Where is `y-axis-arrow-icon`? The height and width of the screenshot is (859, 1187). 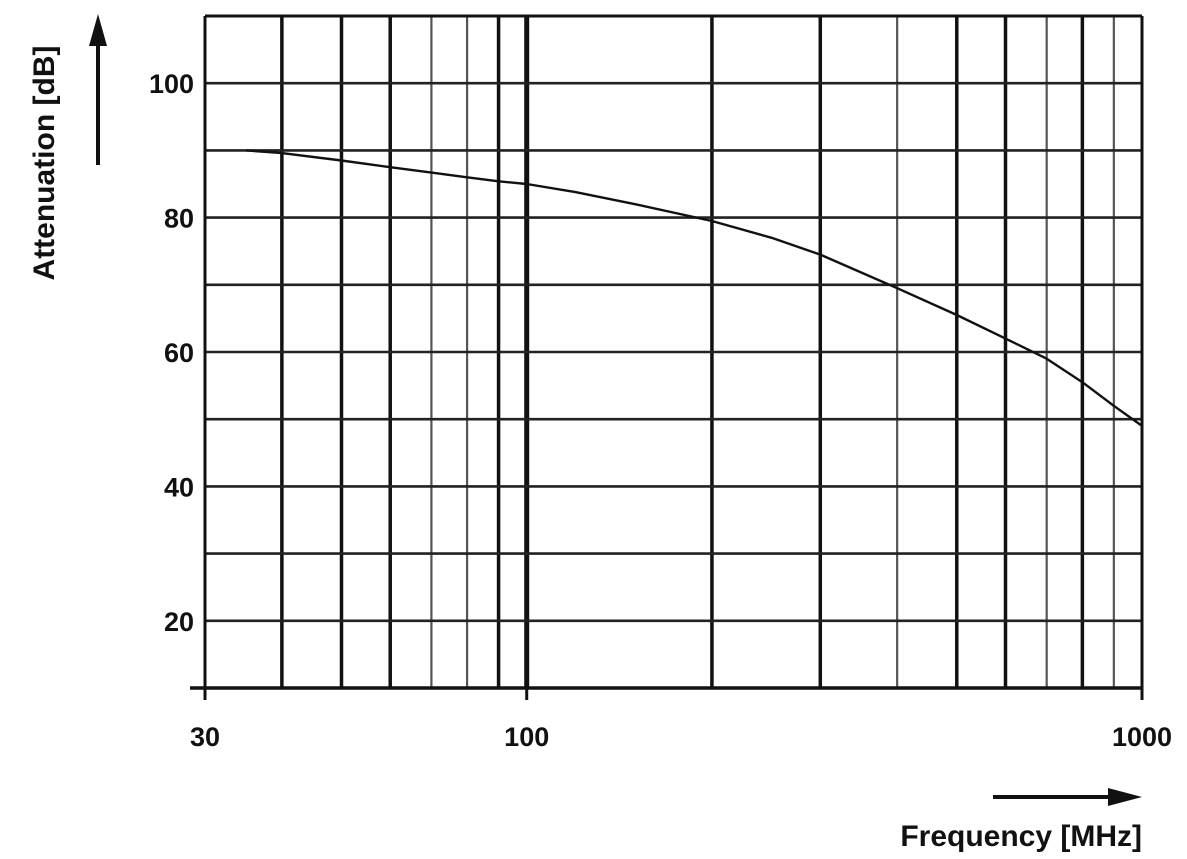 y-axis-arrow-icon is located at coordinates (98, 89).